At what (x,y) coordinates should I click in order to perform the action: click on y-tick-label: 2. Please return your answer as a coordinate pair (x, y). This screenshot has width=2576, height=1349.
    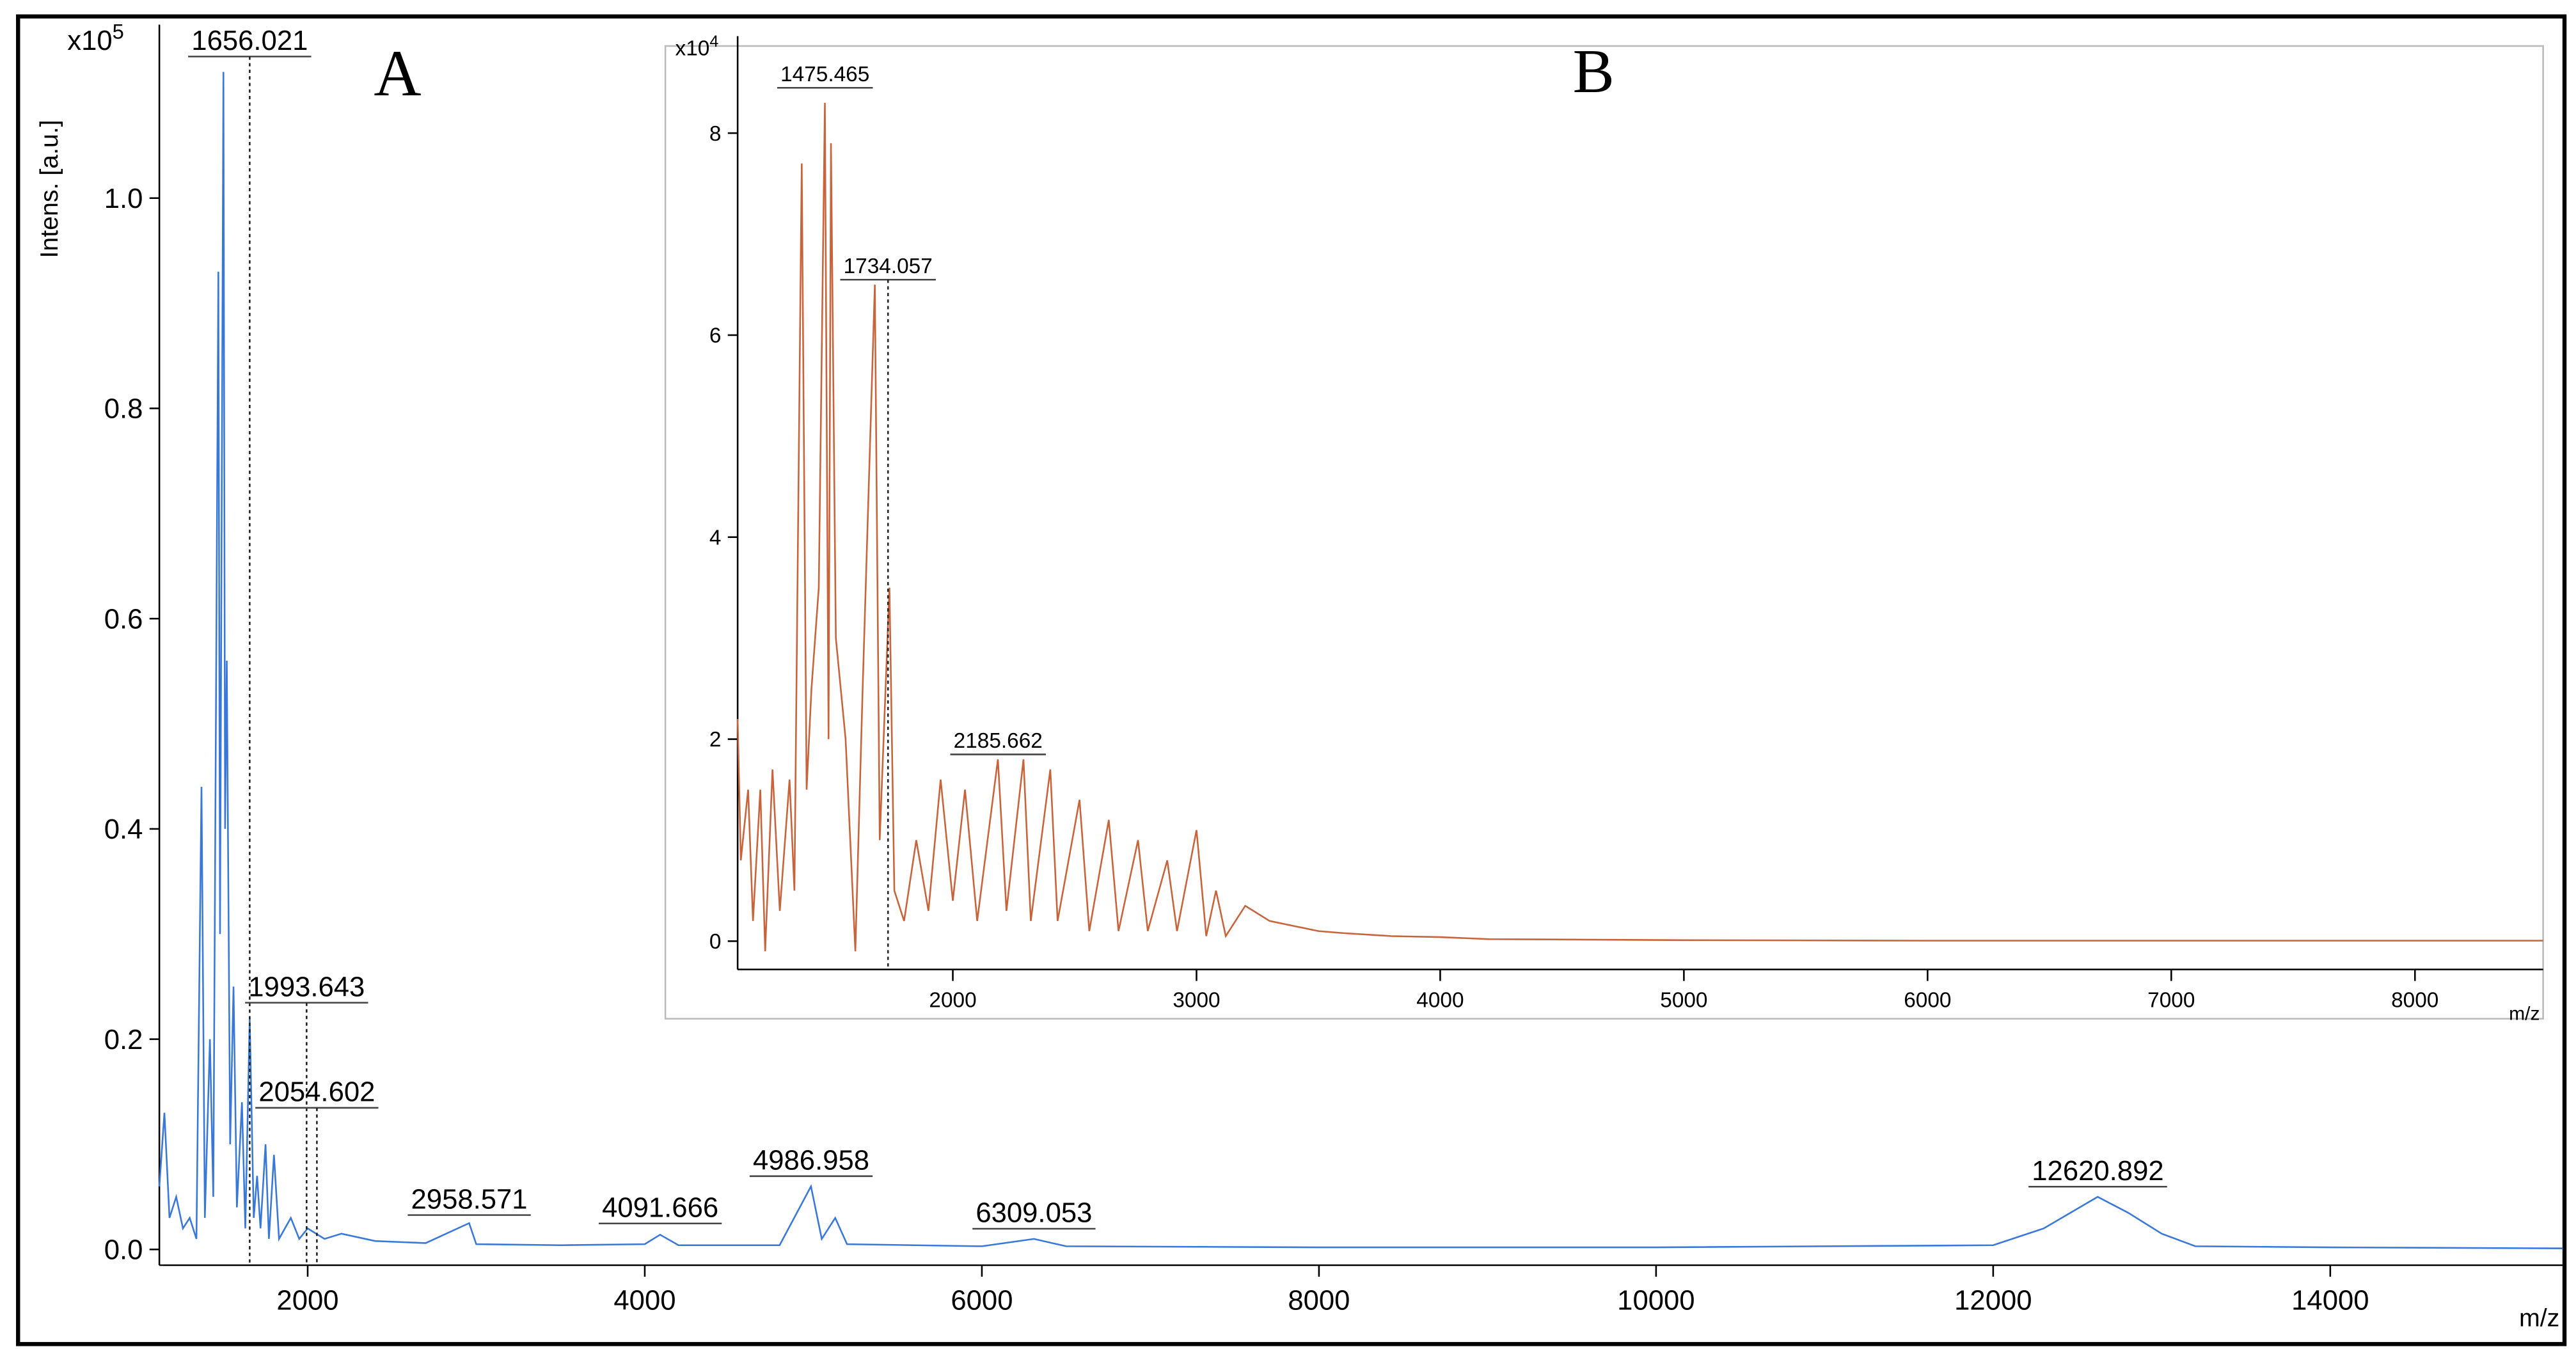
    Looking at the image, I should click on (715, 740).